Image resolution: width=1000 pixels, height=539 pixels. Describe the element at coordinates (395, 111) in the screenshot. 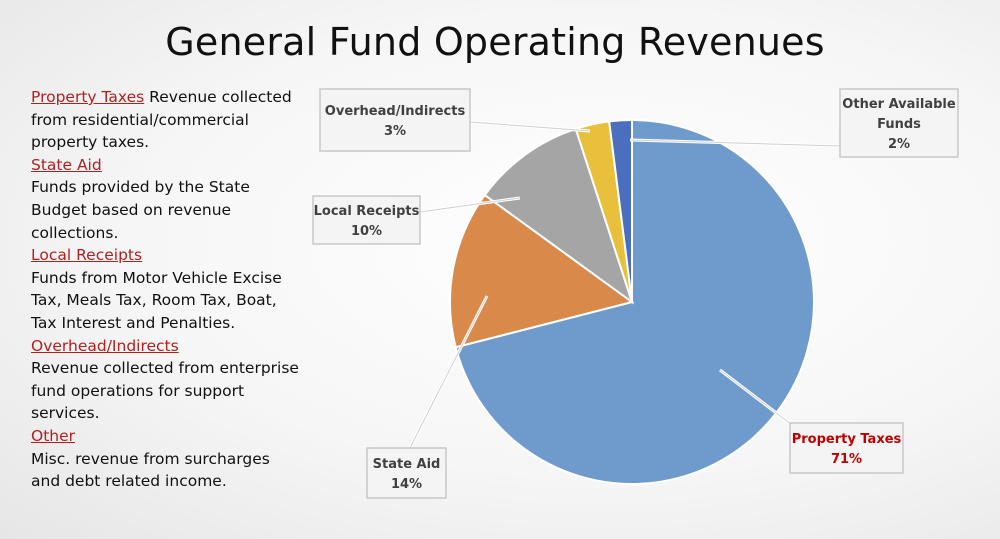

I see `slice-name-label: Overhead/Indirects` at that location.